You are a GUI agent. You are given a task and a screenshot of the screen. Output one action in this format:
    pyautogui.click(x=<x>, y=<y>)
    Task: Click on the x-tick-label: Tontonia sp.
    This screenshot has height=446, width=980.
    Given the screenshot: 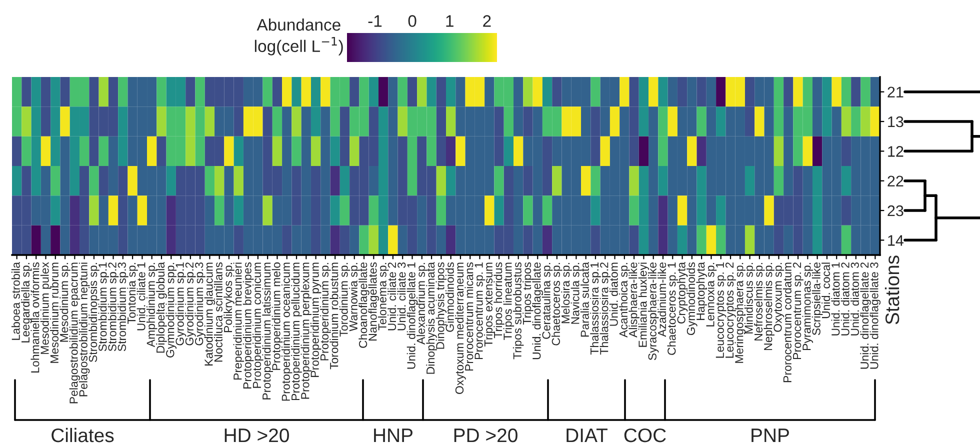 What is the action you would take?
    pyautogui.click(x=132, y=293)
    